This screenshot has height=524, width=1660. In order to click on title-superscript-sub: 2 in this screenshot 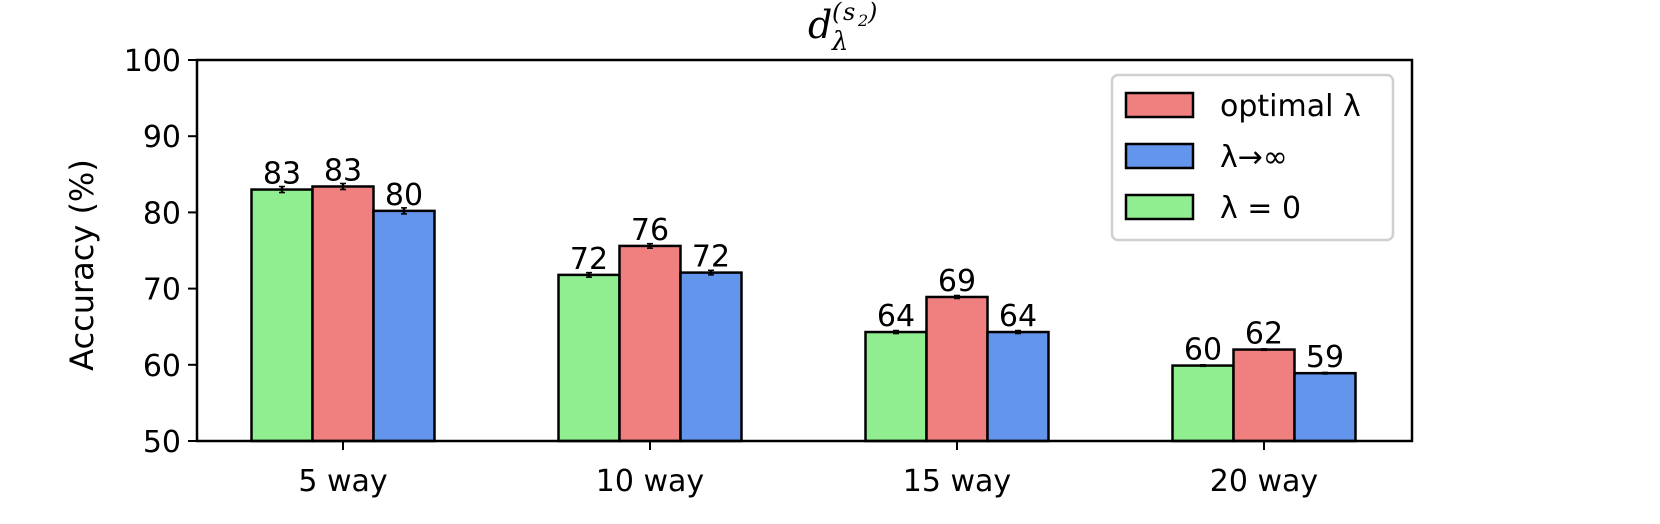, I will do `click(862, 20)`.